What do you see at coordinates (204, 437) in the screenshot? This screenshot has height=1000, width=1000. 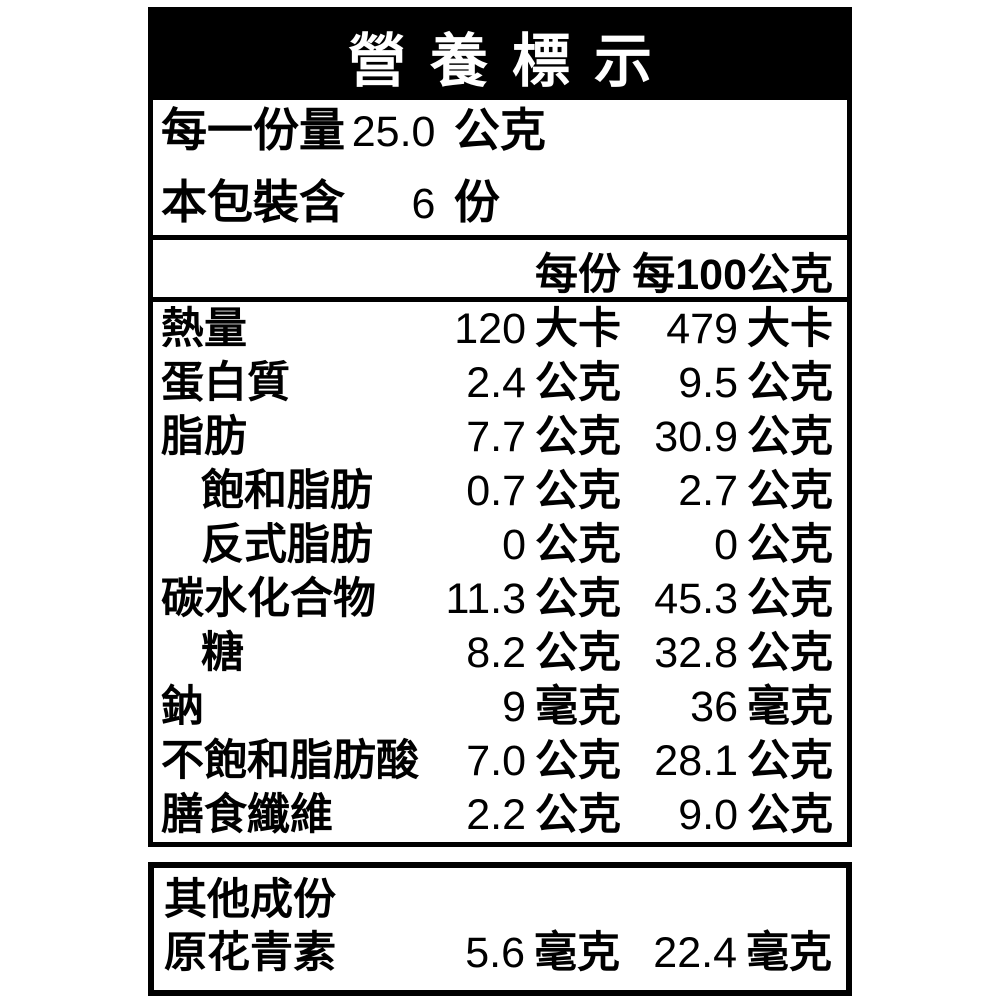 I see `nutrient-name: 脂肪` at bounding box center [204, 437].